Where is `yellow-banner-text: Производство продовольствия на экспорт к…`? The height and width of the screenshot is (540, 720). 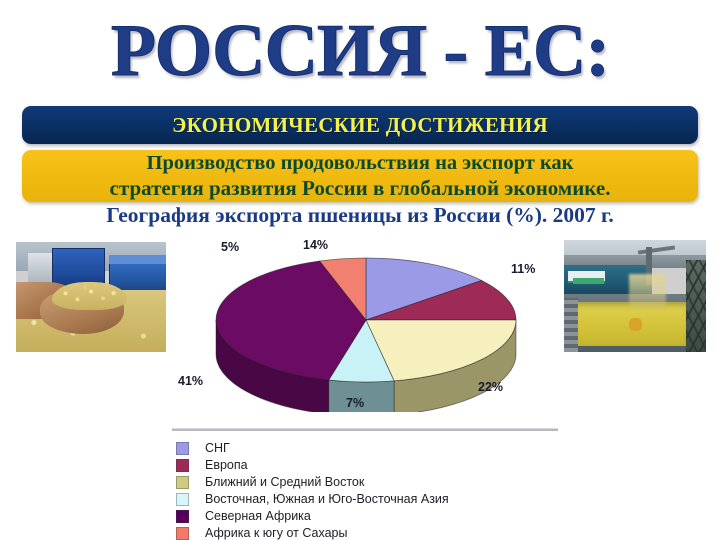 yellow-banner-text: Производство продовольствия на экспорт к… is located at coordinates (360, 176).